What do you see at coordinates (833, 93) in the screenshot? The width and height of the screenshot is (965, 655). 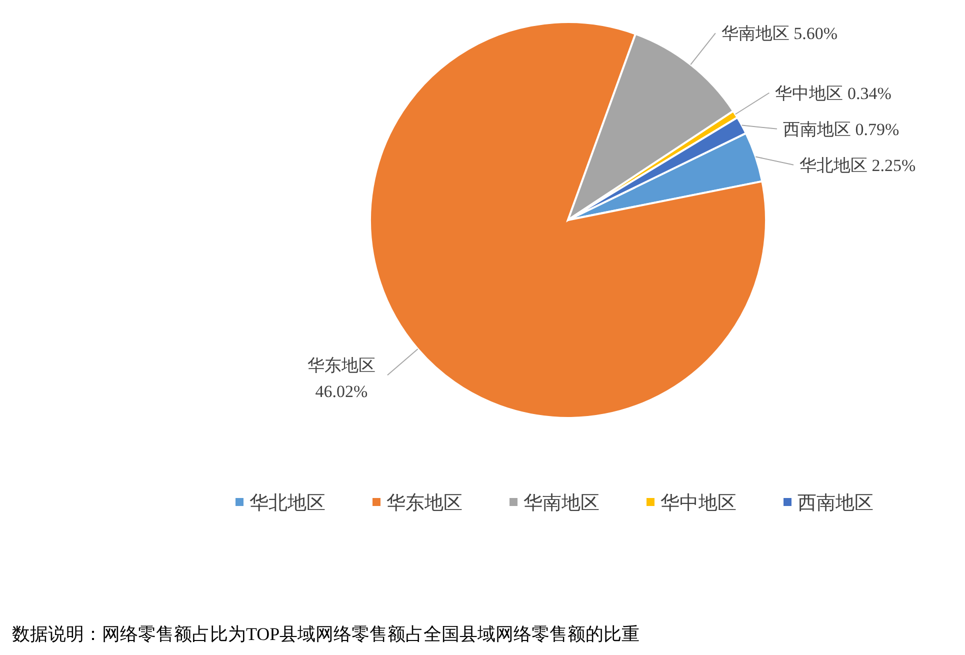 I see `category-label: 华中地区 0.34%` at bounding box center [833, 93].